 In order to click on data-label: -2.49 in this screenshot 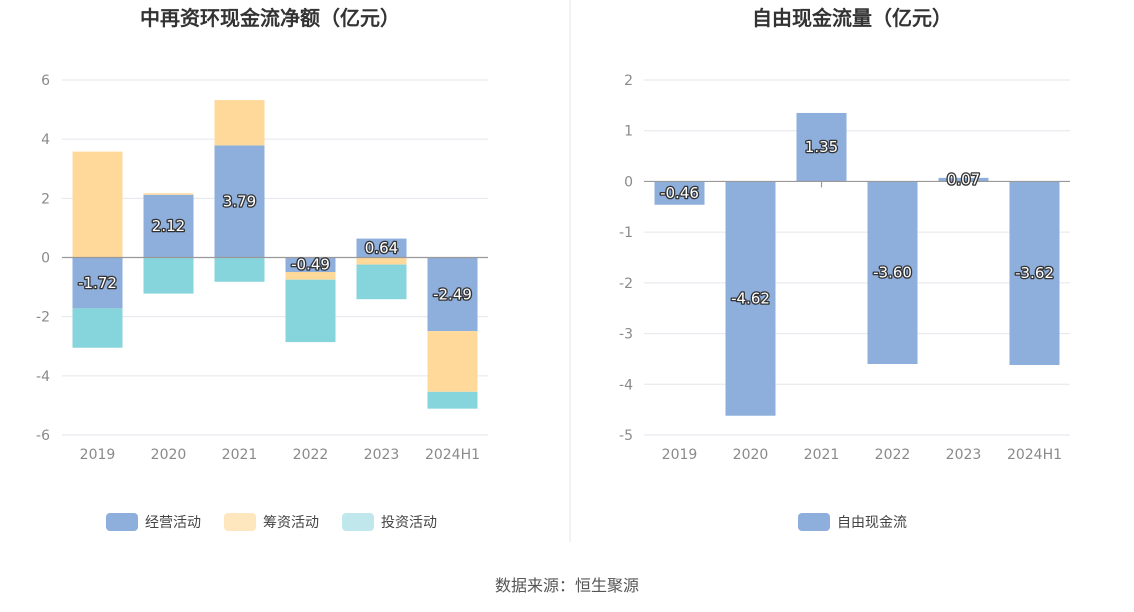, I will do `click(452, 294)`.